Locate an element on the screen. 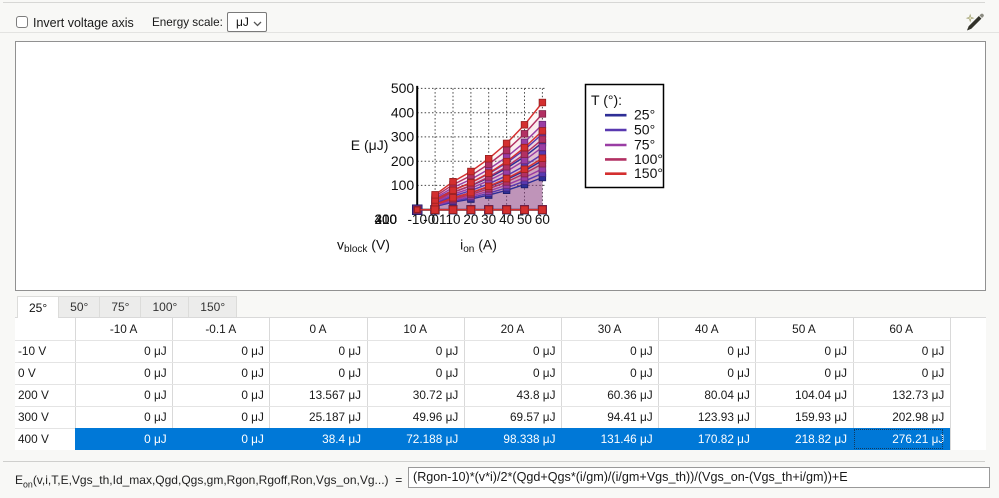 This screenshot has width=999, height=498. svg-text: 25° is located at coordinates (644, 115).